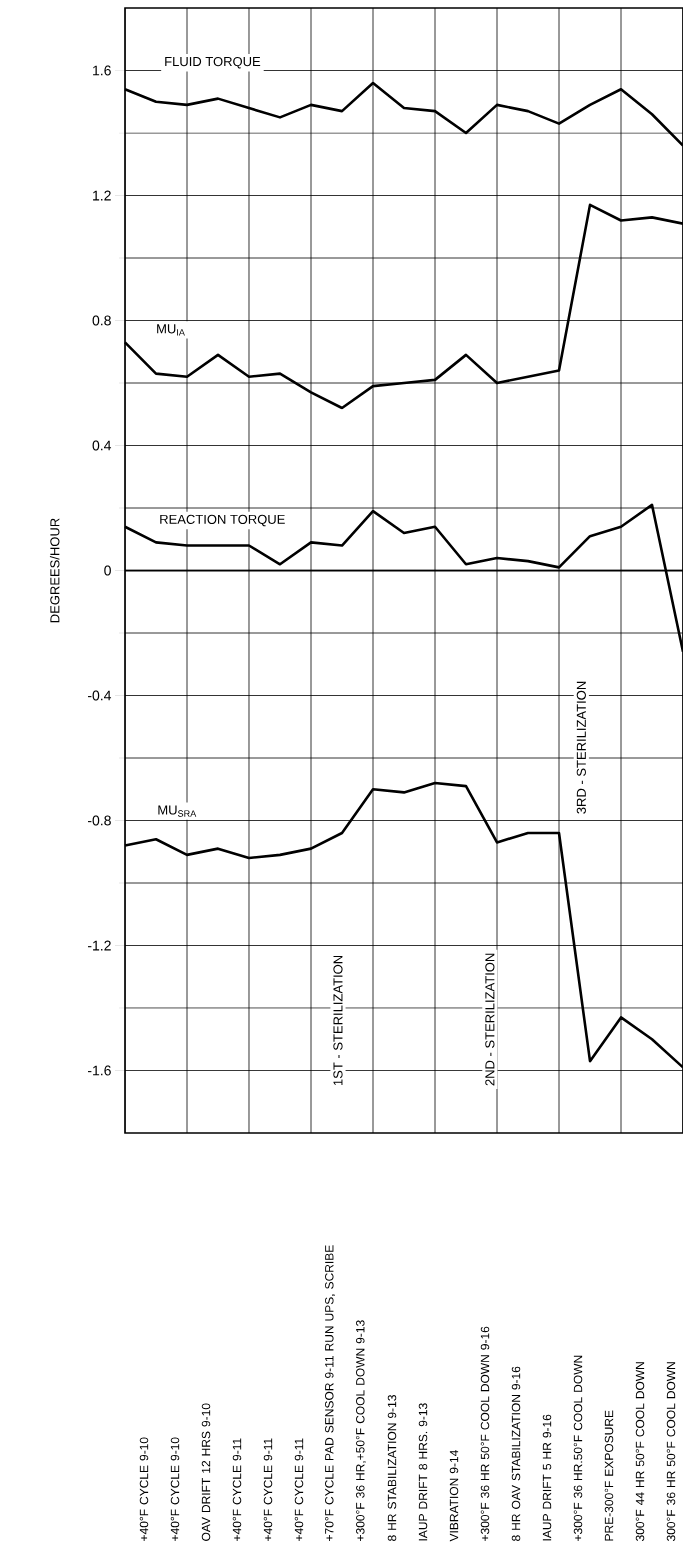  What do you see at coordinates (102, 195) in the screenshot?
I see `y-tick-label: 1.2` at bounding box center [102, 195].